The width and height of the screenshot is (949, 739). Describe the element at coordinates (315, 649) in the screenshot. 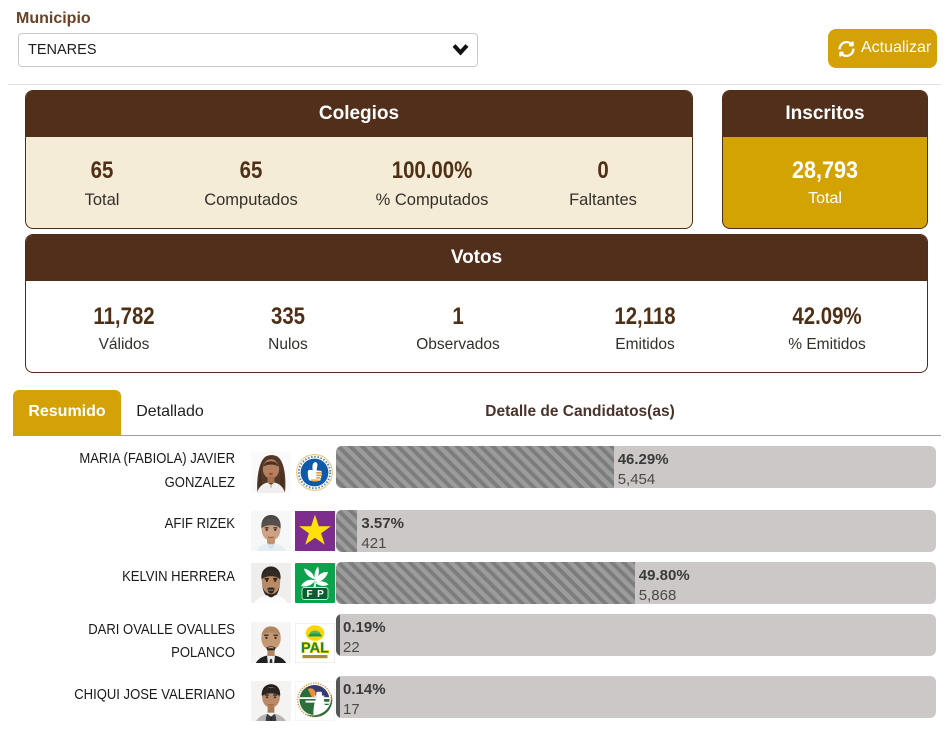

I see `svg-text: PAL` at that location.